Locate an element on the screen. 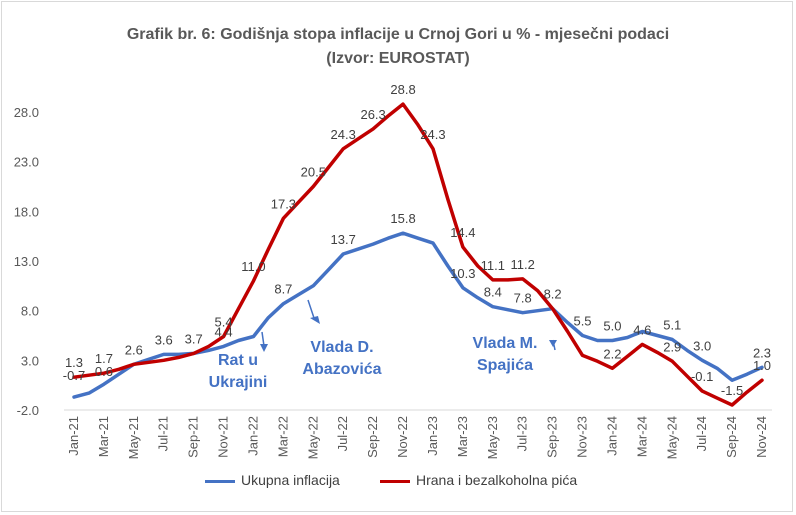 Image resolution: width=796 pixels, height=515 pixels. data-label-total: 15.8 is located at coordinates (402, 218).